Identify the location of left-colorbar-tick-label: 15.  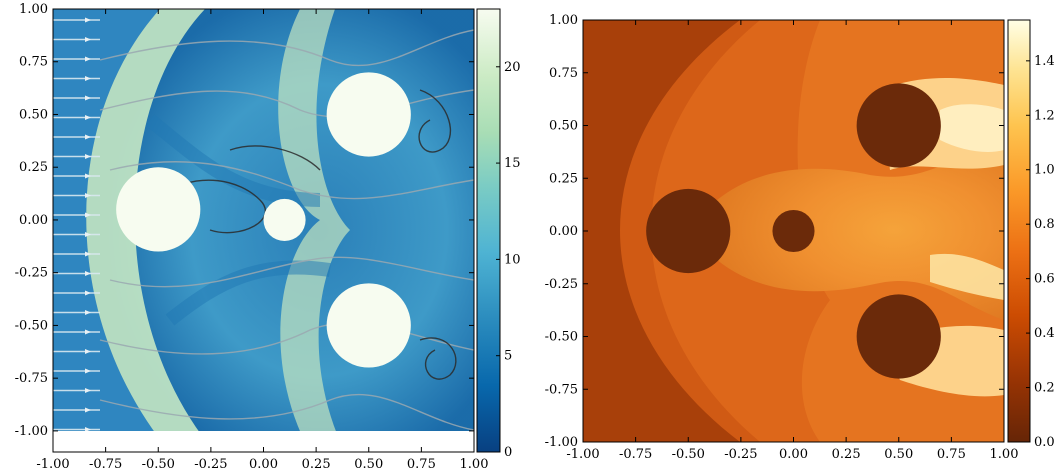
(512, 163).